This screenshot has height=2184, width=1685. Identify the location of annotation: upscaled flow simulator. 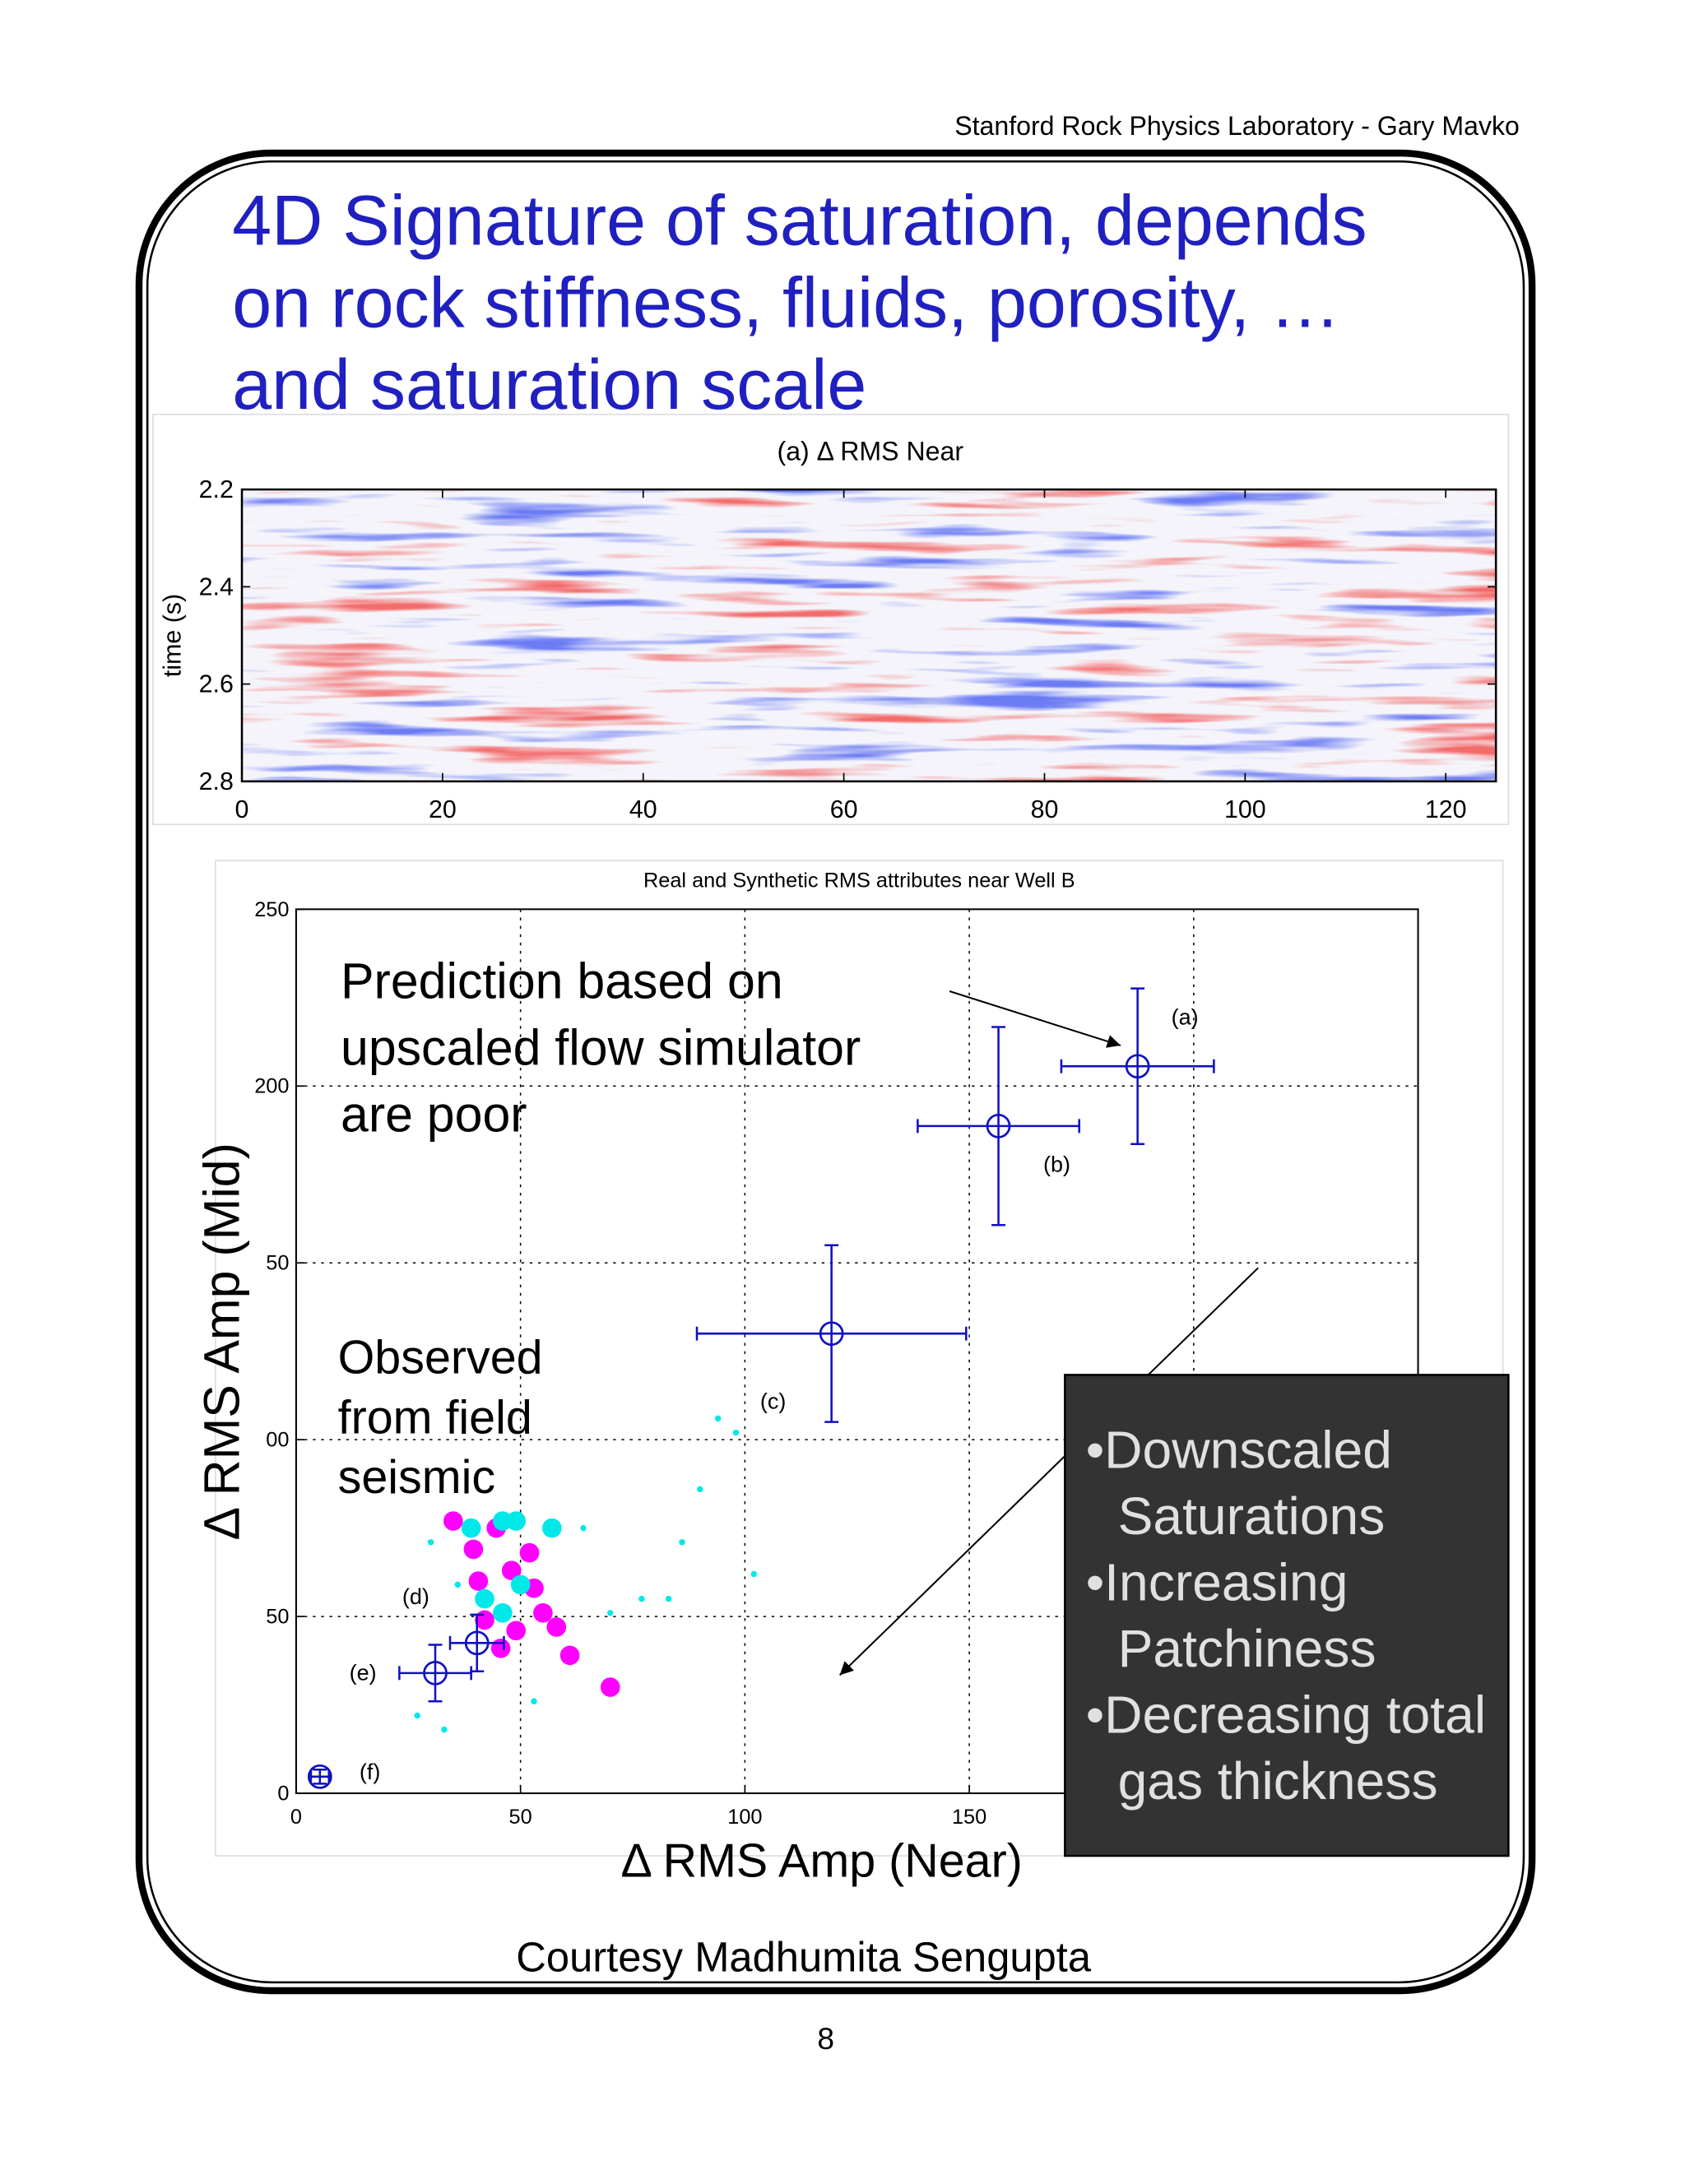
(601, 1048).